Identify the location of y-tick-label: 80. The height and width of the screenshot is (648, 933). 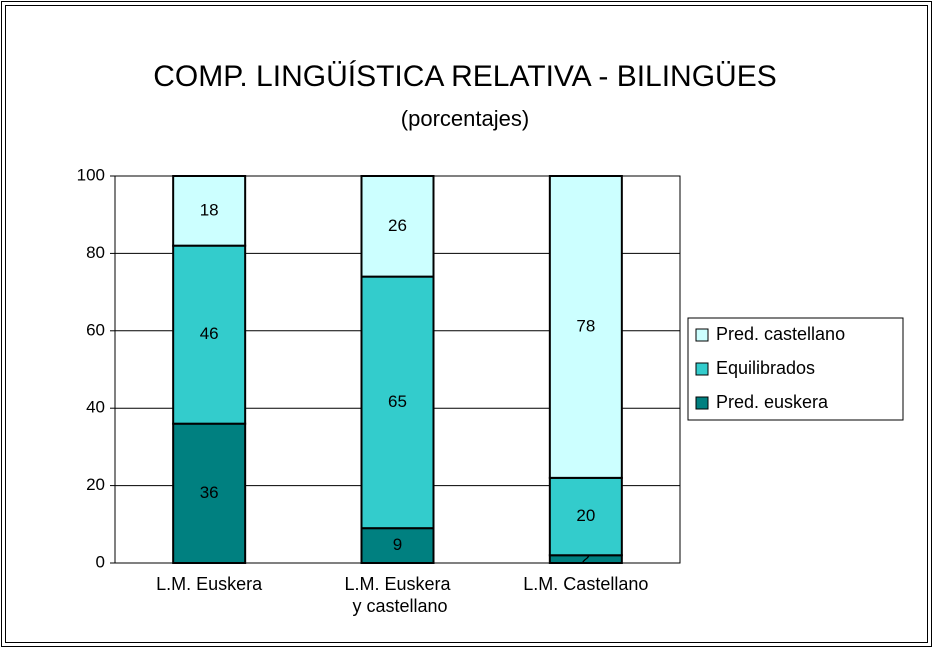
(95, 252).